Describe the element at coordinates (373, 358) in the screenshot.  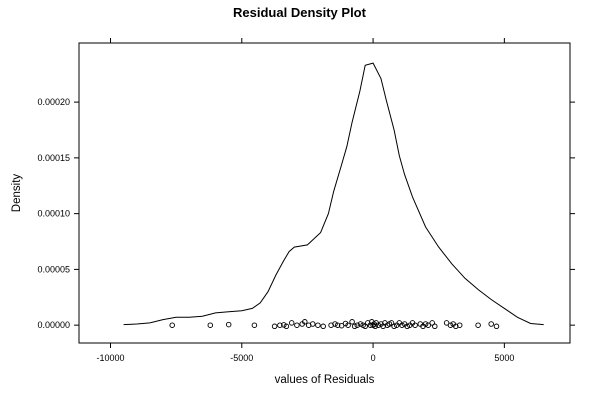
I see `x-tick-label: 0` at that location.